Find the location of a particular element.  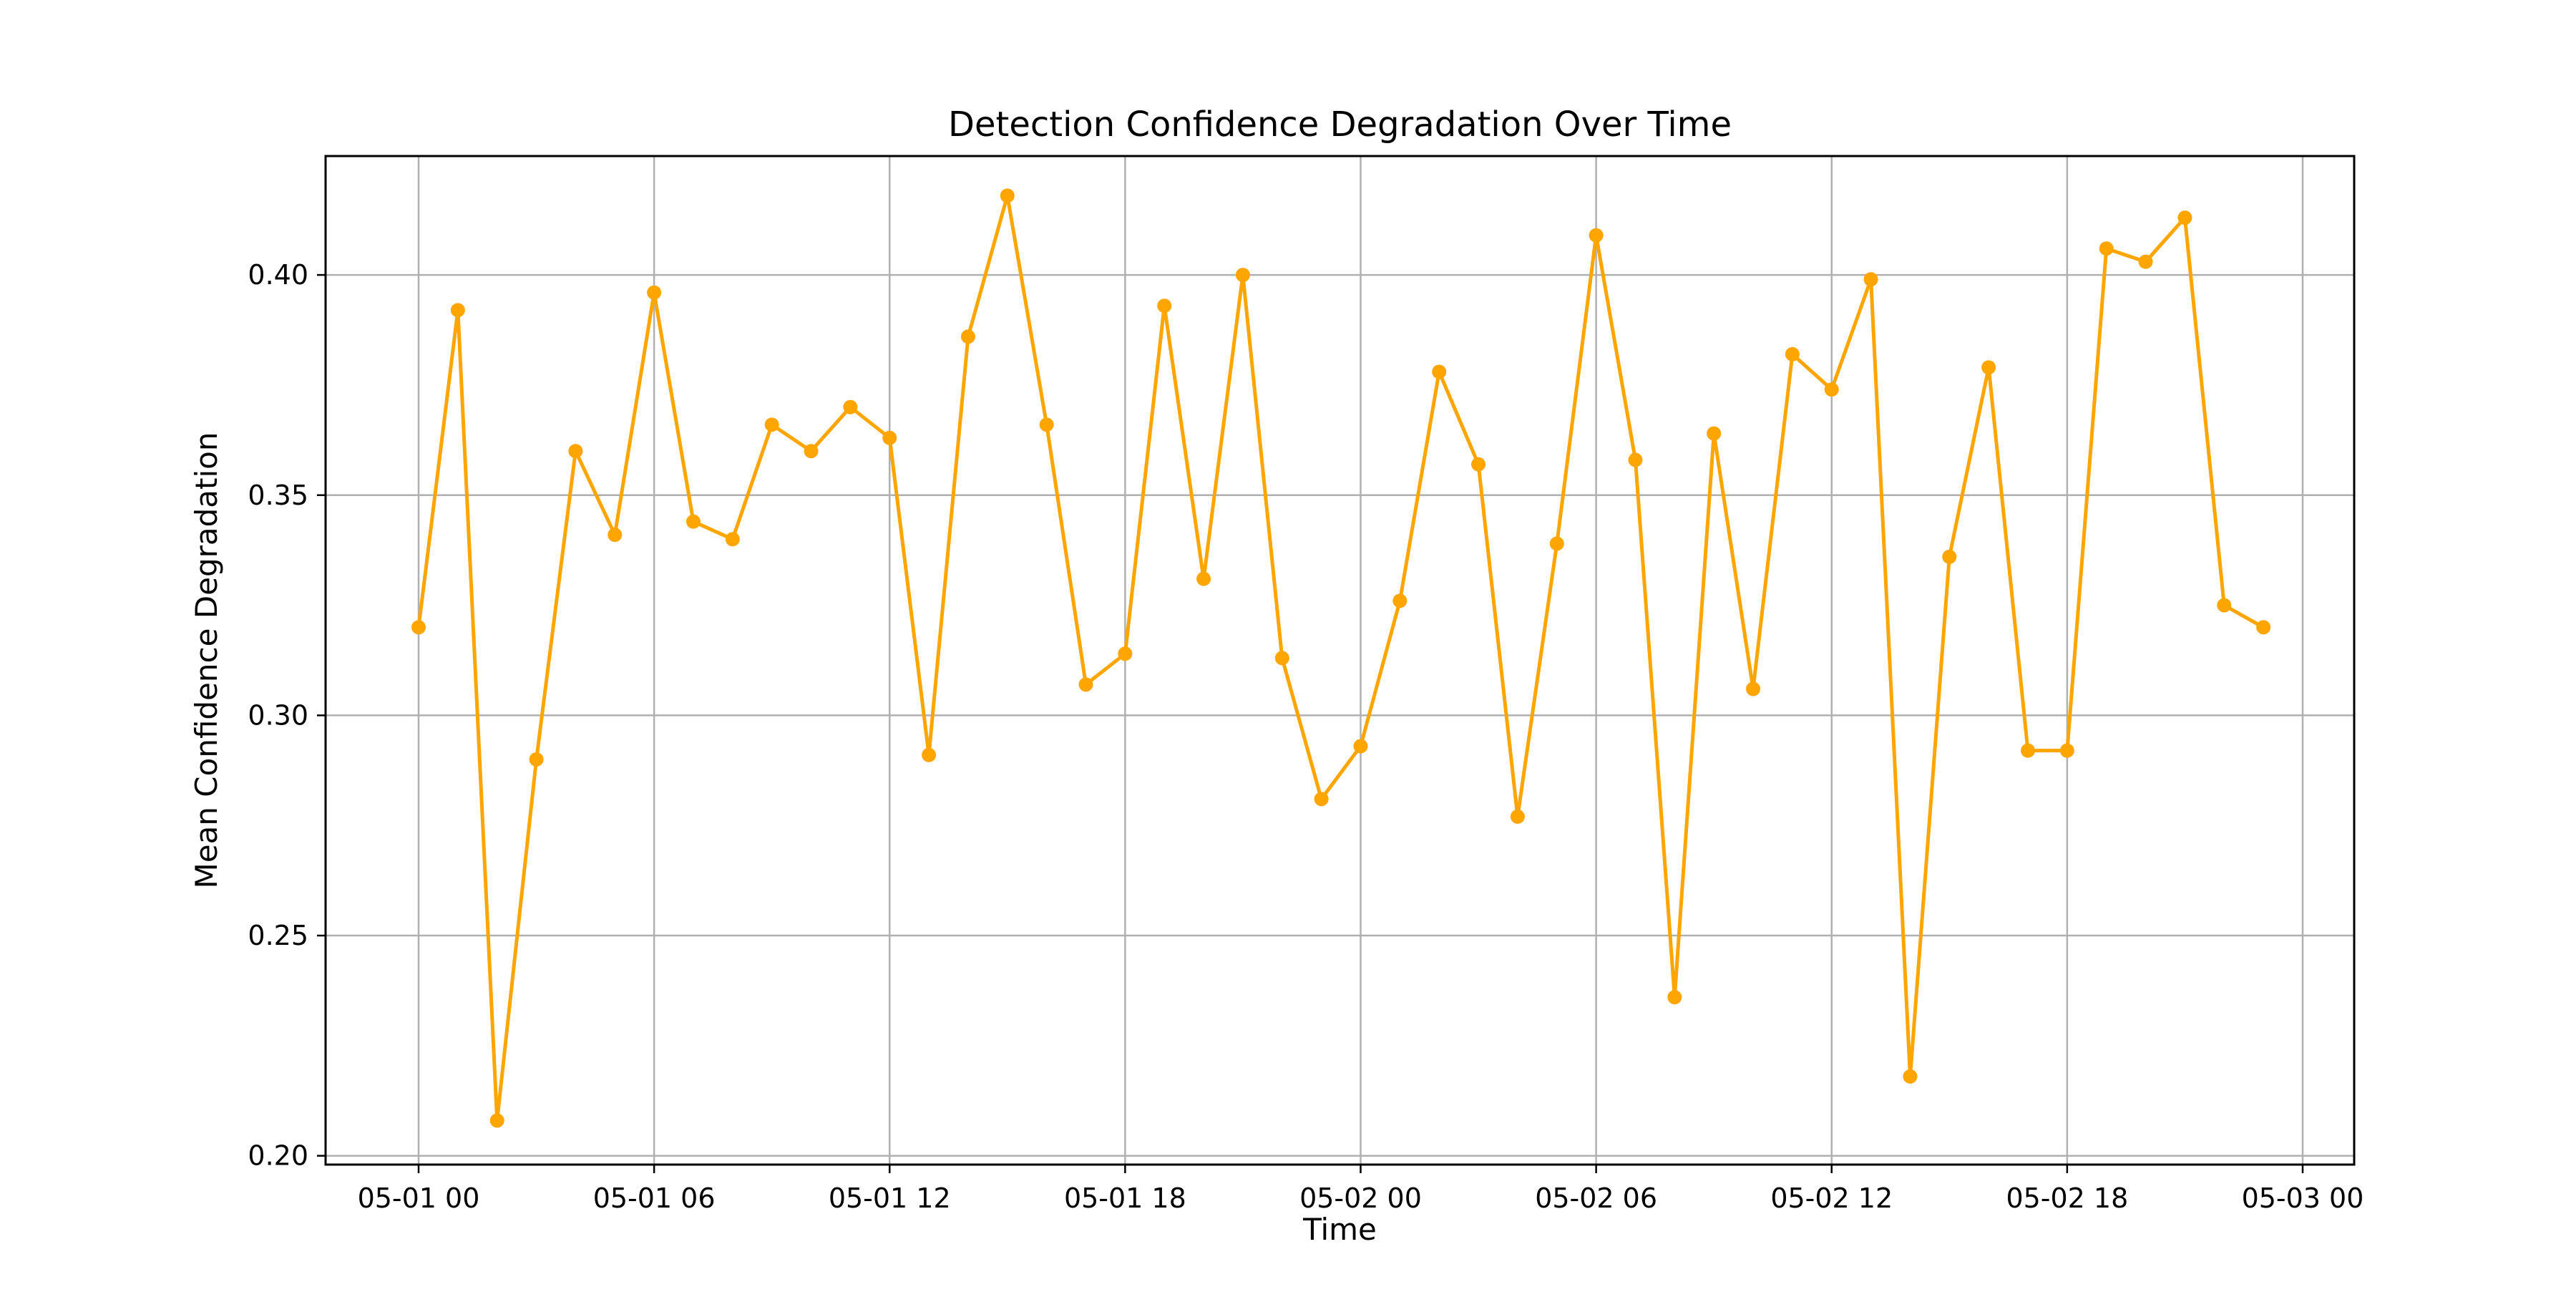

x-tick-label: 05-02 12 is located at coordinates (1831, 1198).